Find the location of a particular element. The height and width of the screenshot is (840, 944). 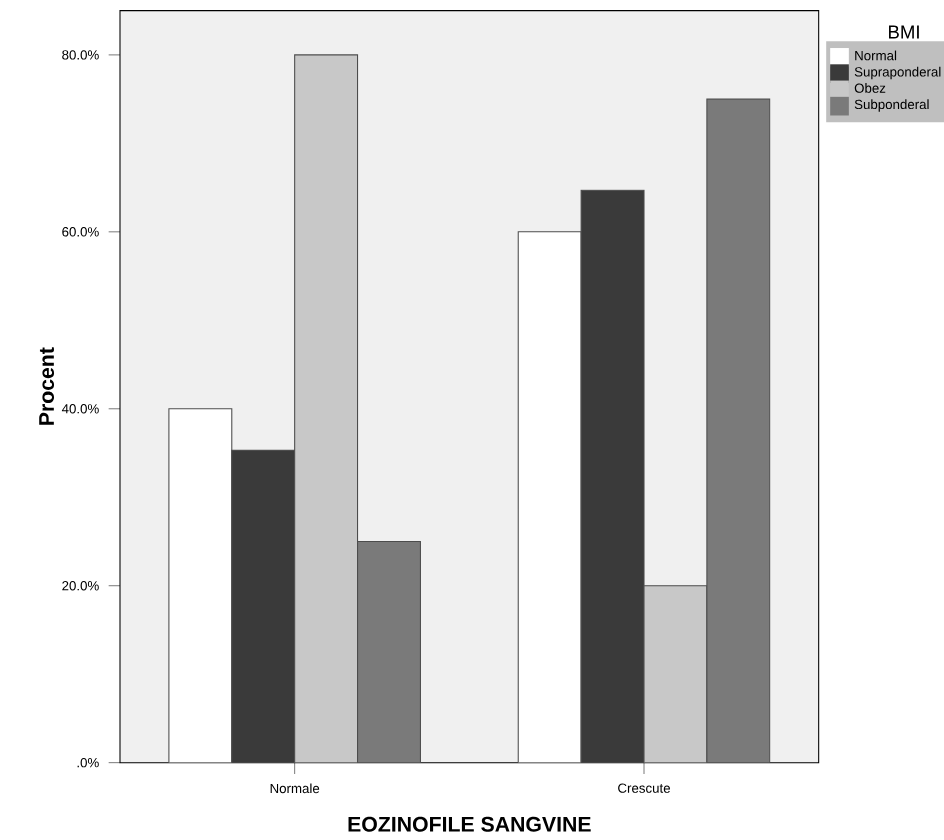

legend-title: BMI is located at coordinates (904, 32).